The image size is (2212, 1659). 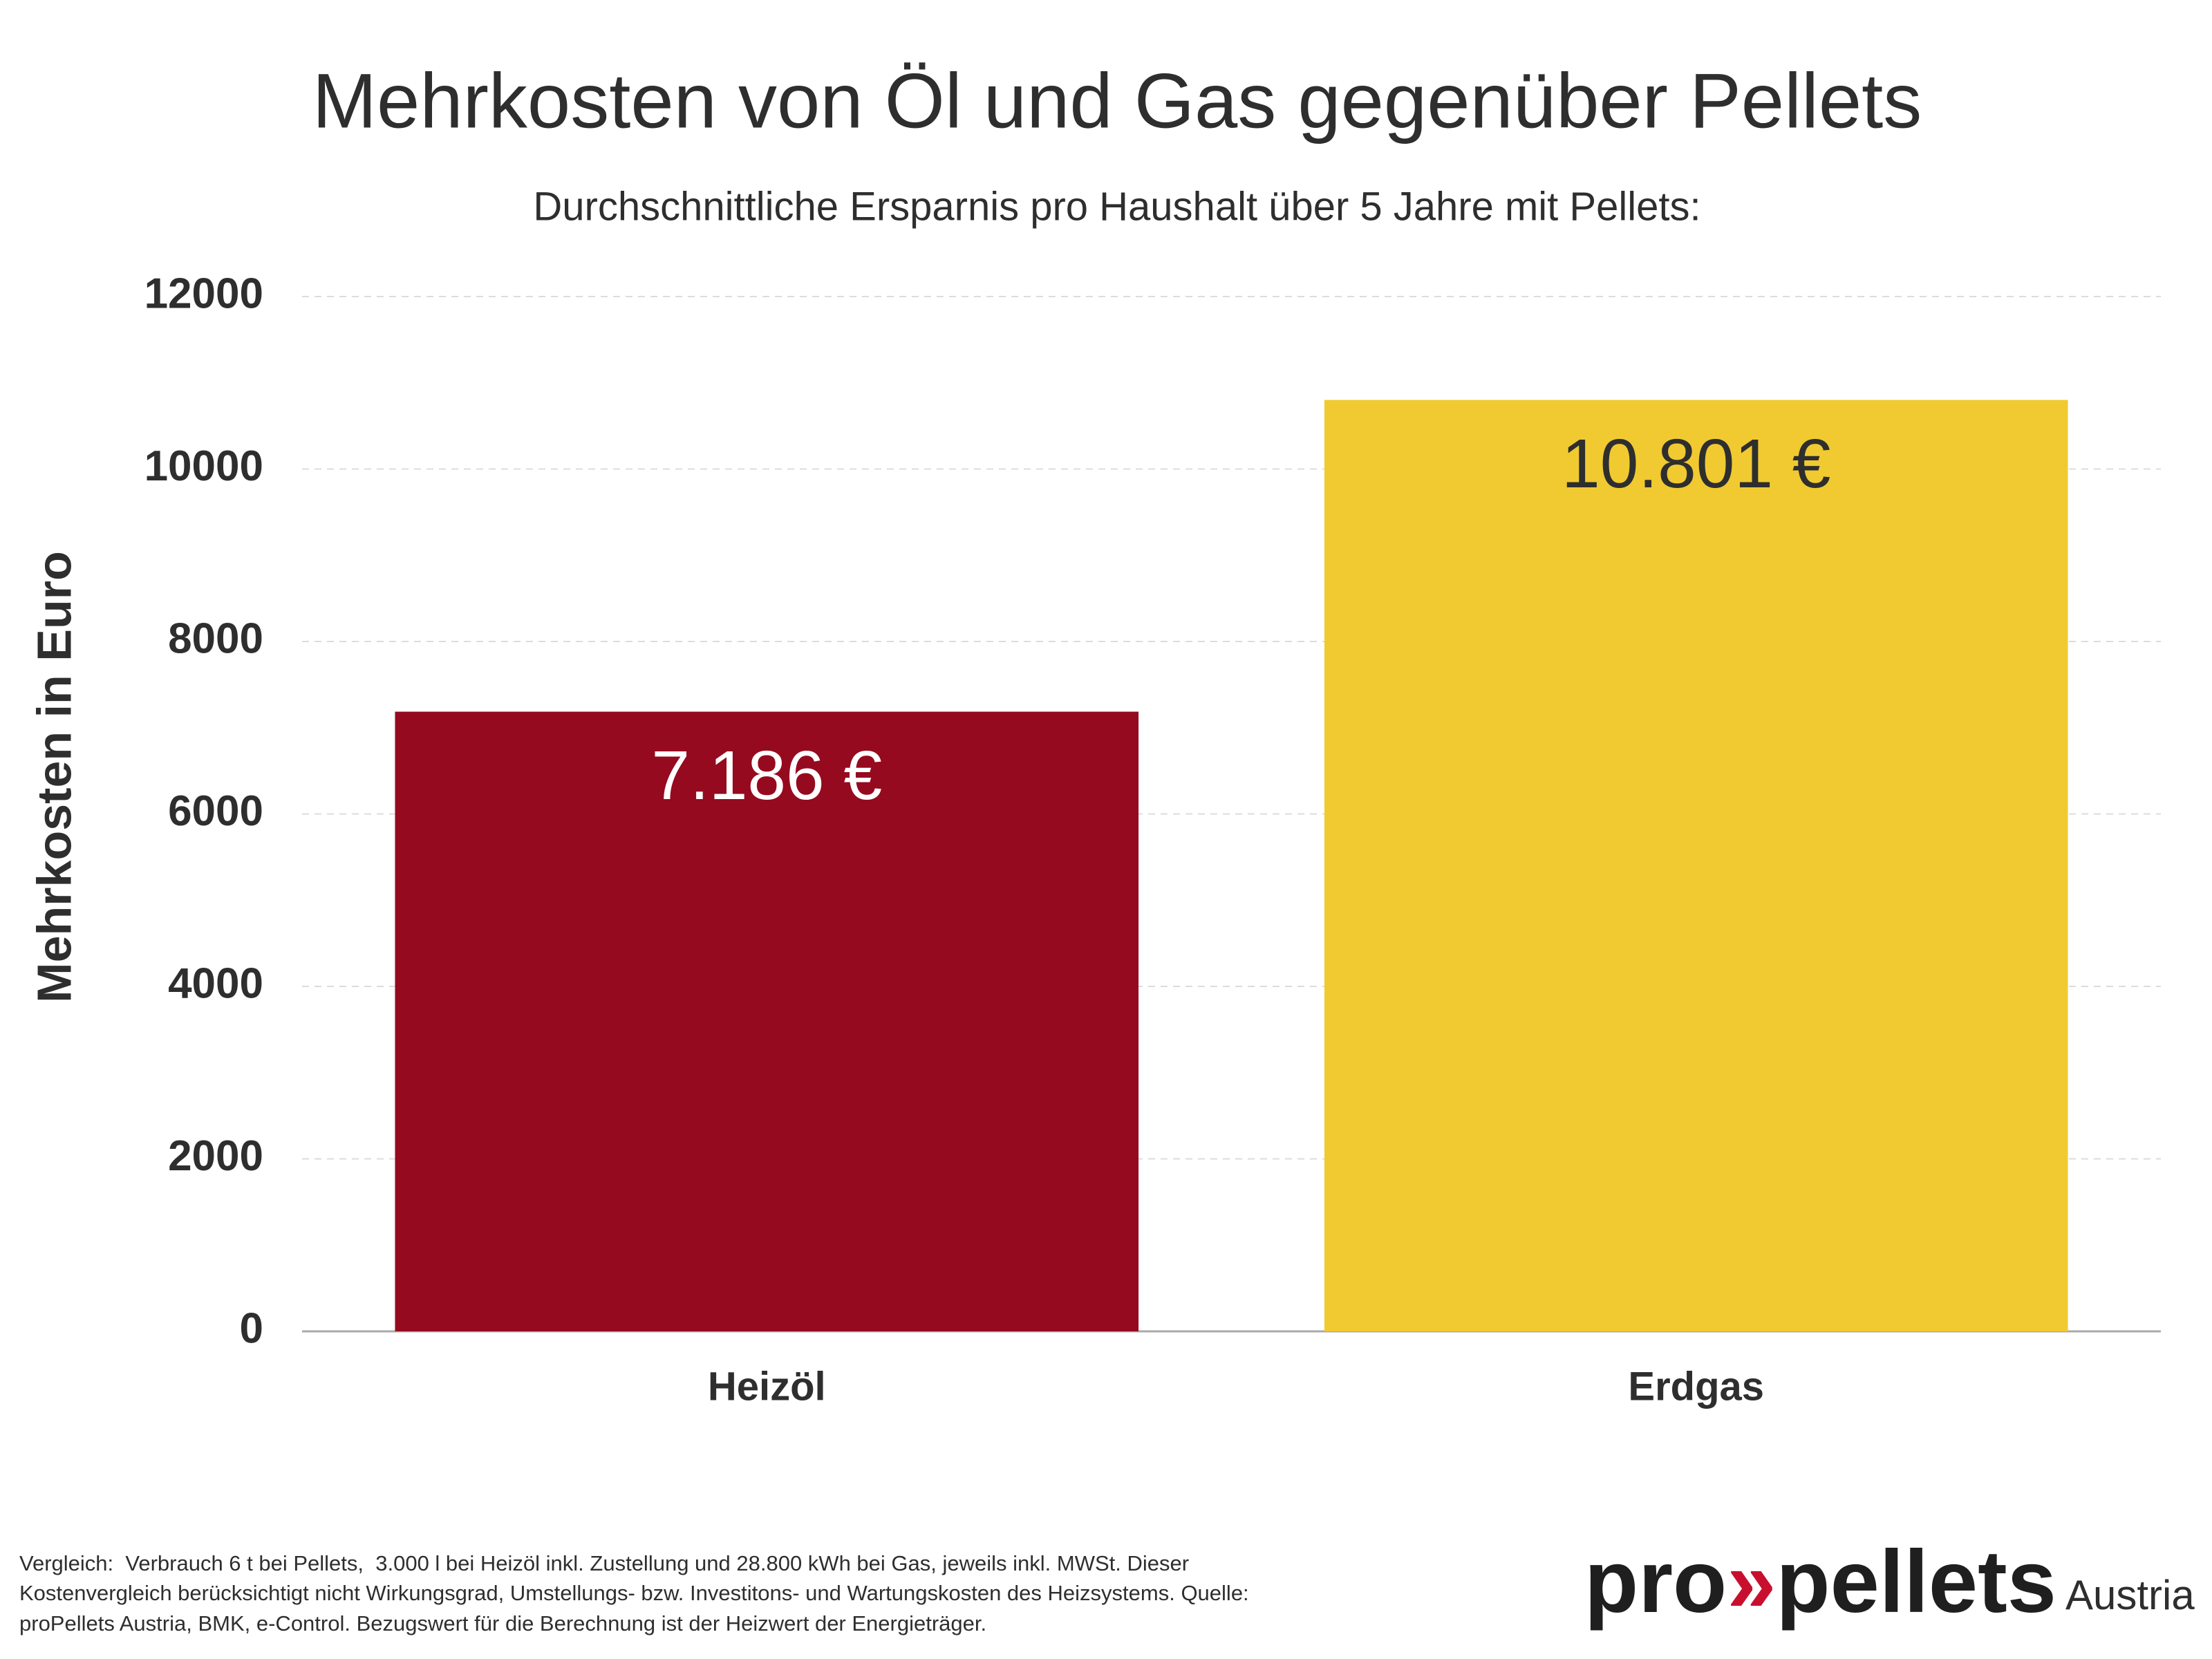 I want to click on logo: pro»pellets, so click(x=1820, y=1582).